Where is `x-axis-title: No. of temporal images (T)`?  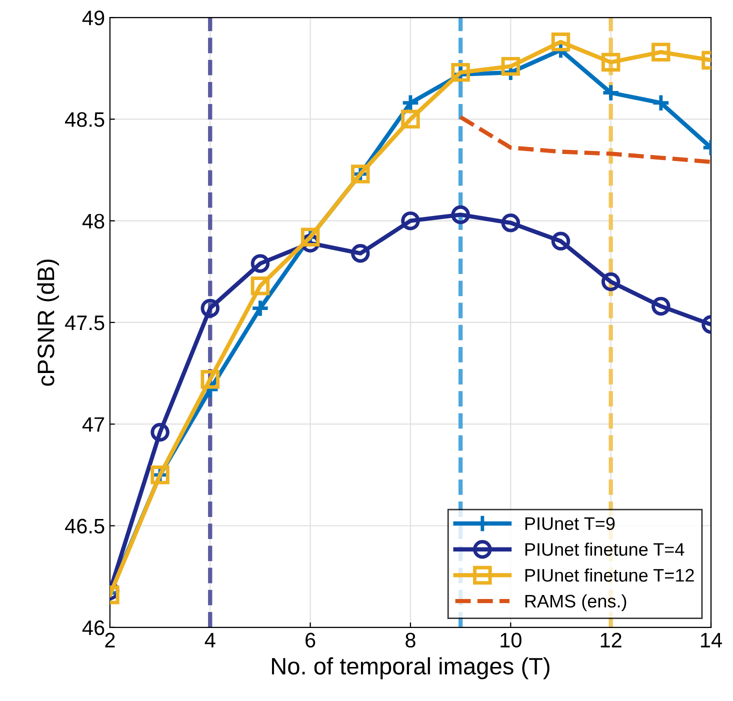 x-axis-title: No. of temporal images (T) is located at coordinates (411, 668).